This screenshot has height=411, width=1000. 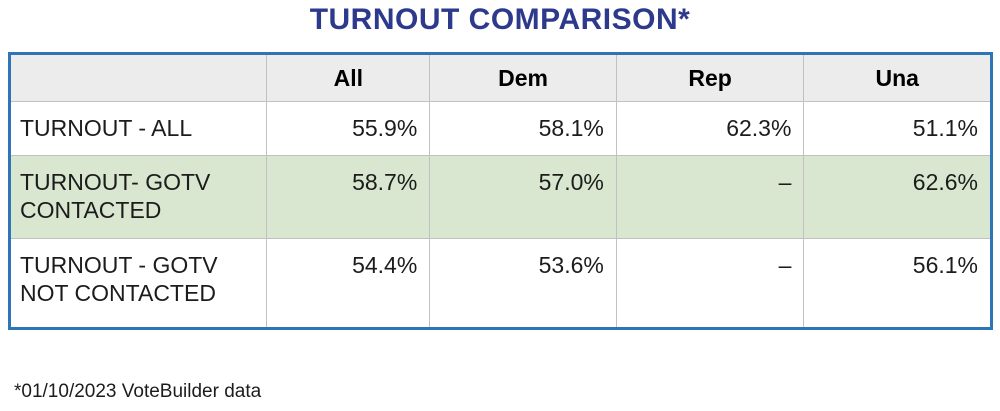 What do you see at coordinates (897, 197) in the screenshot?
I see `cell-value: 62.6%` at bounding box center [897, 197].